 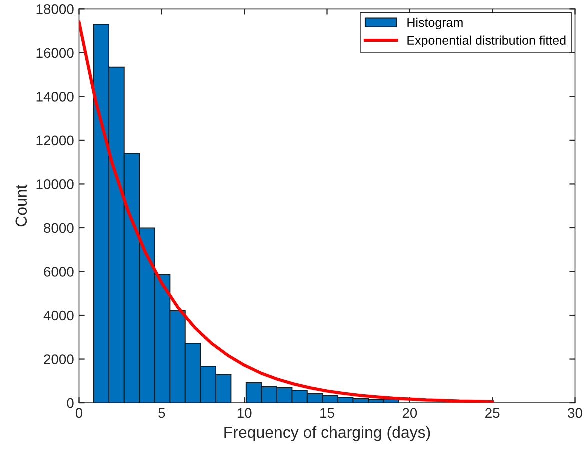 I want to click on x-tick-label: 10, so click(x=245, y=413).